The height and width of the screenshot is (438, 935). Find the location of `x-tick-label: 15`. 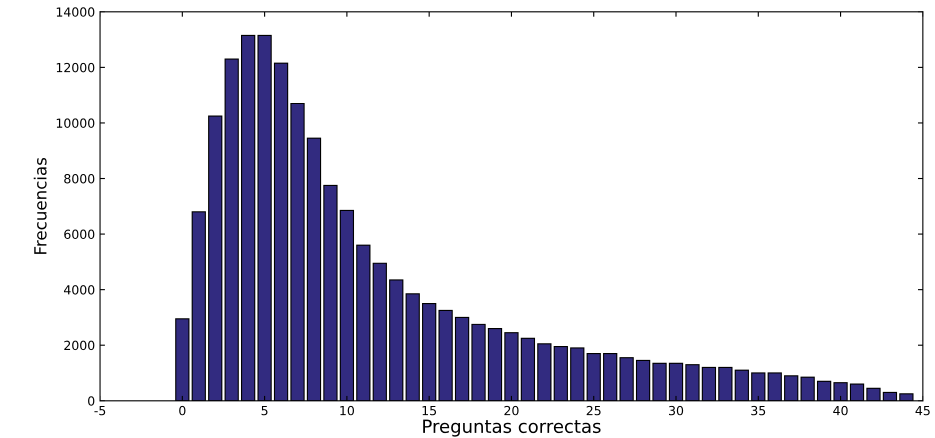

x-tick-label: 15 is located at coordinates (429, 411).